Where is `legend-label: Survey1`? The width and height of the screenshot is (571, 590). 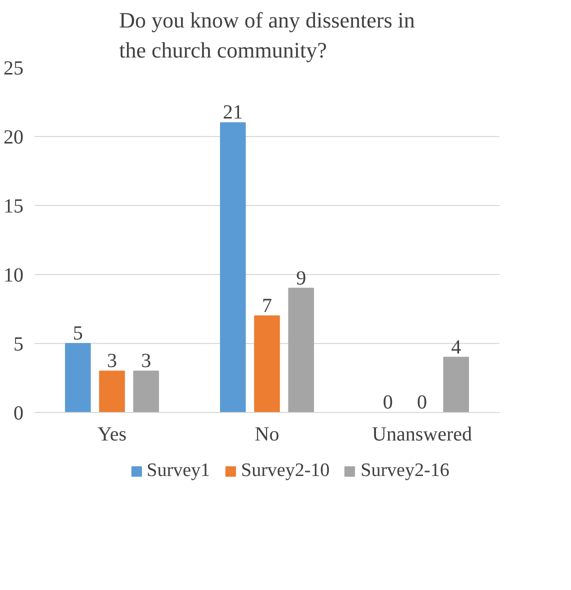 legend-label: Survey1 is located at coordinates (178, 471).